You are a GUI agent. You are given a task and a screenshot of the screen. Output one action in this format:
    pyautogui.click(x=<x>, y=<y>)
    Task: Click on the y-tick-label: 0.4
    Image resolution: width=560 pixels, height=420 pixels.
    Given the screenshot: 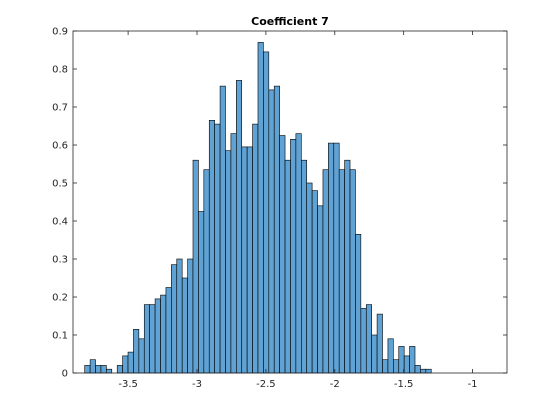 What is the action you would take?
    pyautogui.click(x=60, y=222)
    